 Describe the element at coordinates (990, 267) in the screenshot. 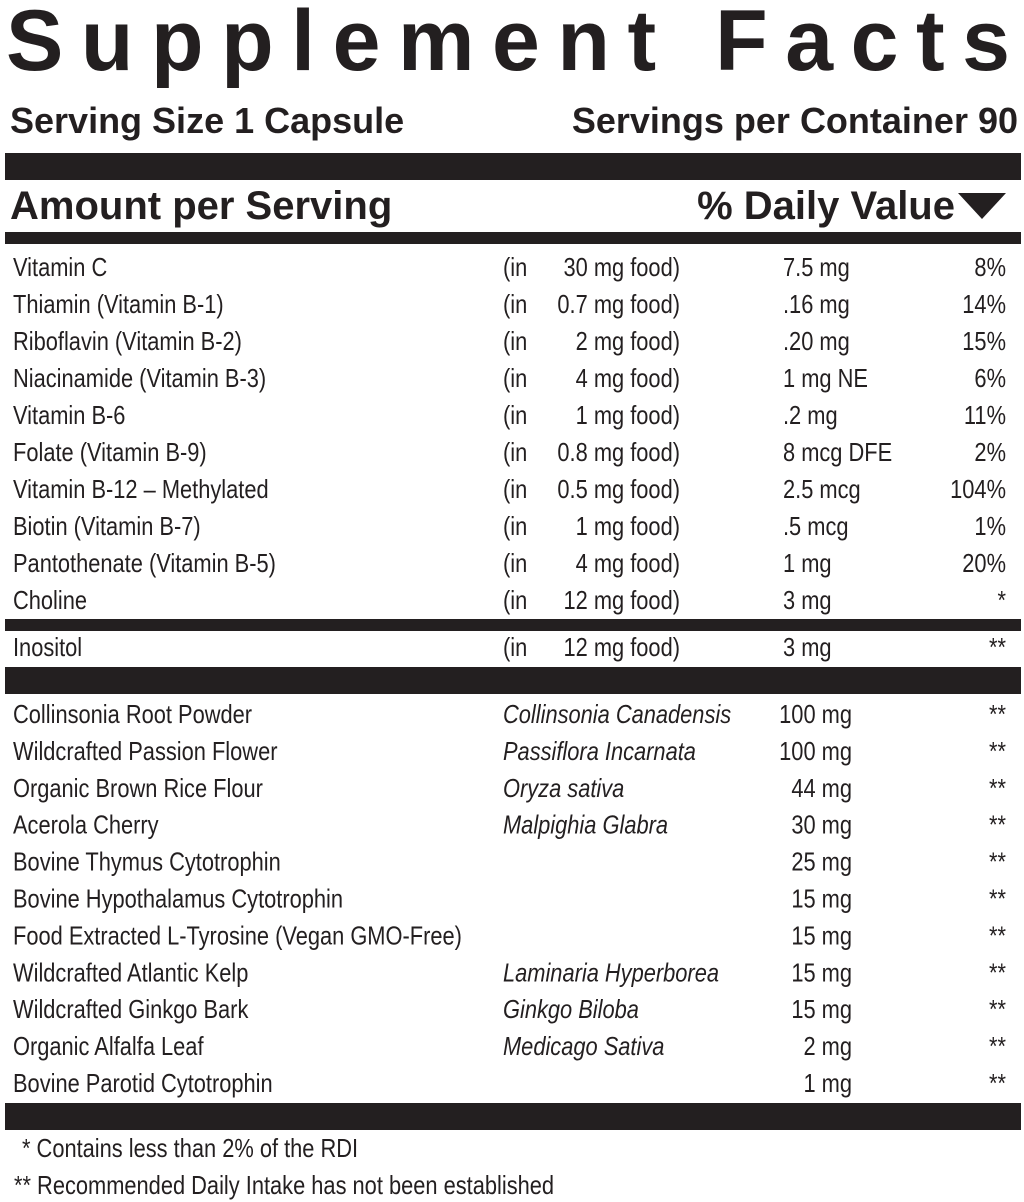

I see `daily-value: 8%` at that location.